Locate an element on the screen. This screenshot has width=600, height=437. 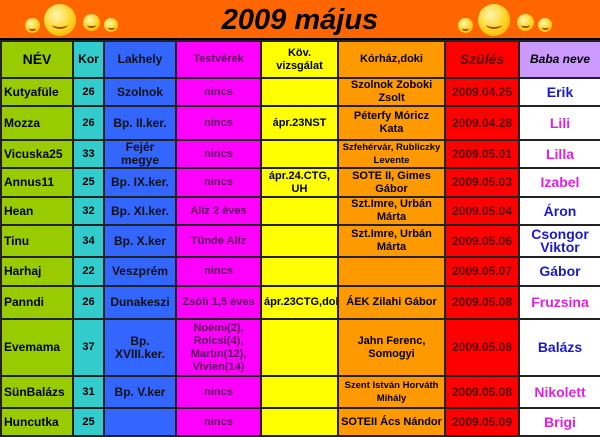
baby-name-cell: Áron is located at coordinates (559, 211).